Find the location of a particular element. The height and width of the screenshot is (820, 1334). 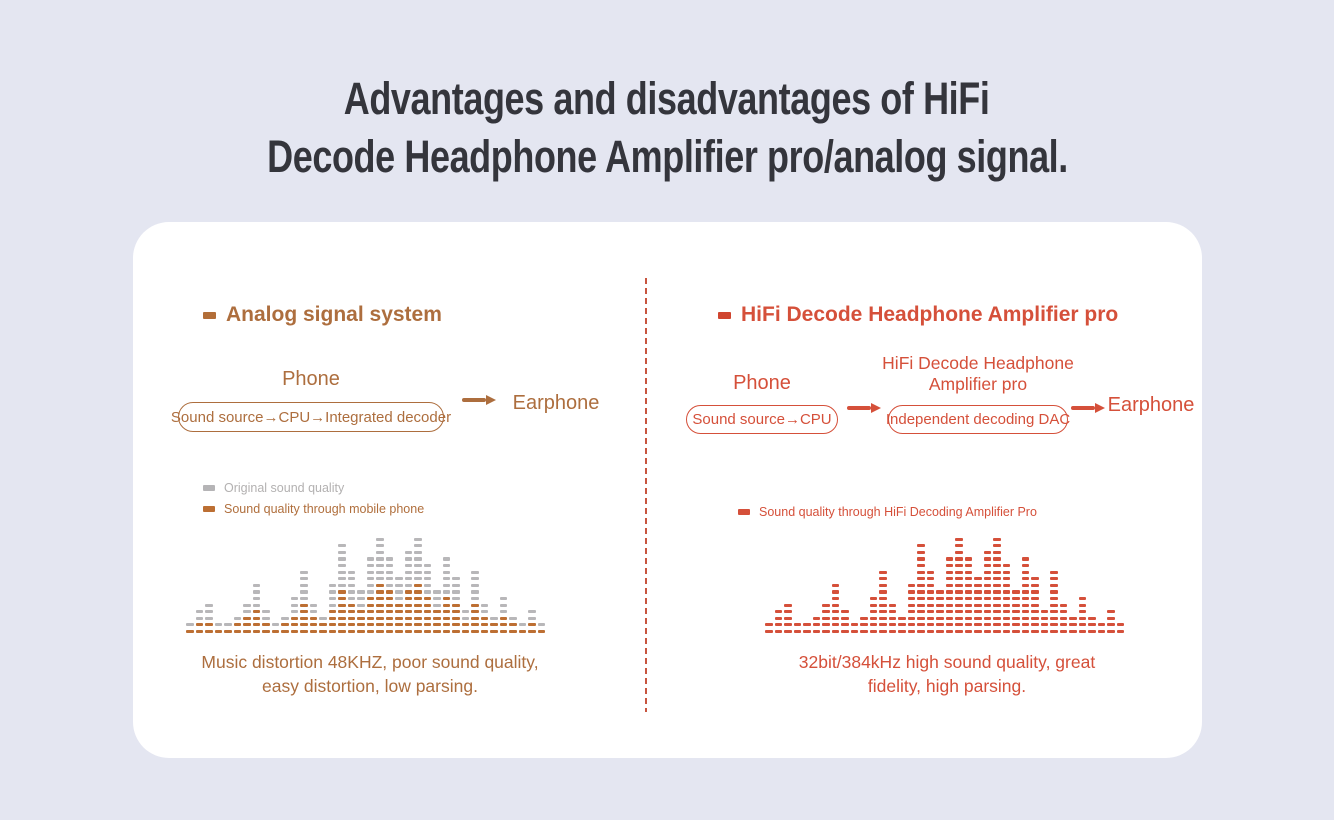

right-caption-line1: 32bit/384kHz high sound quality, great is located at coordinates (947, 662).